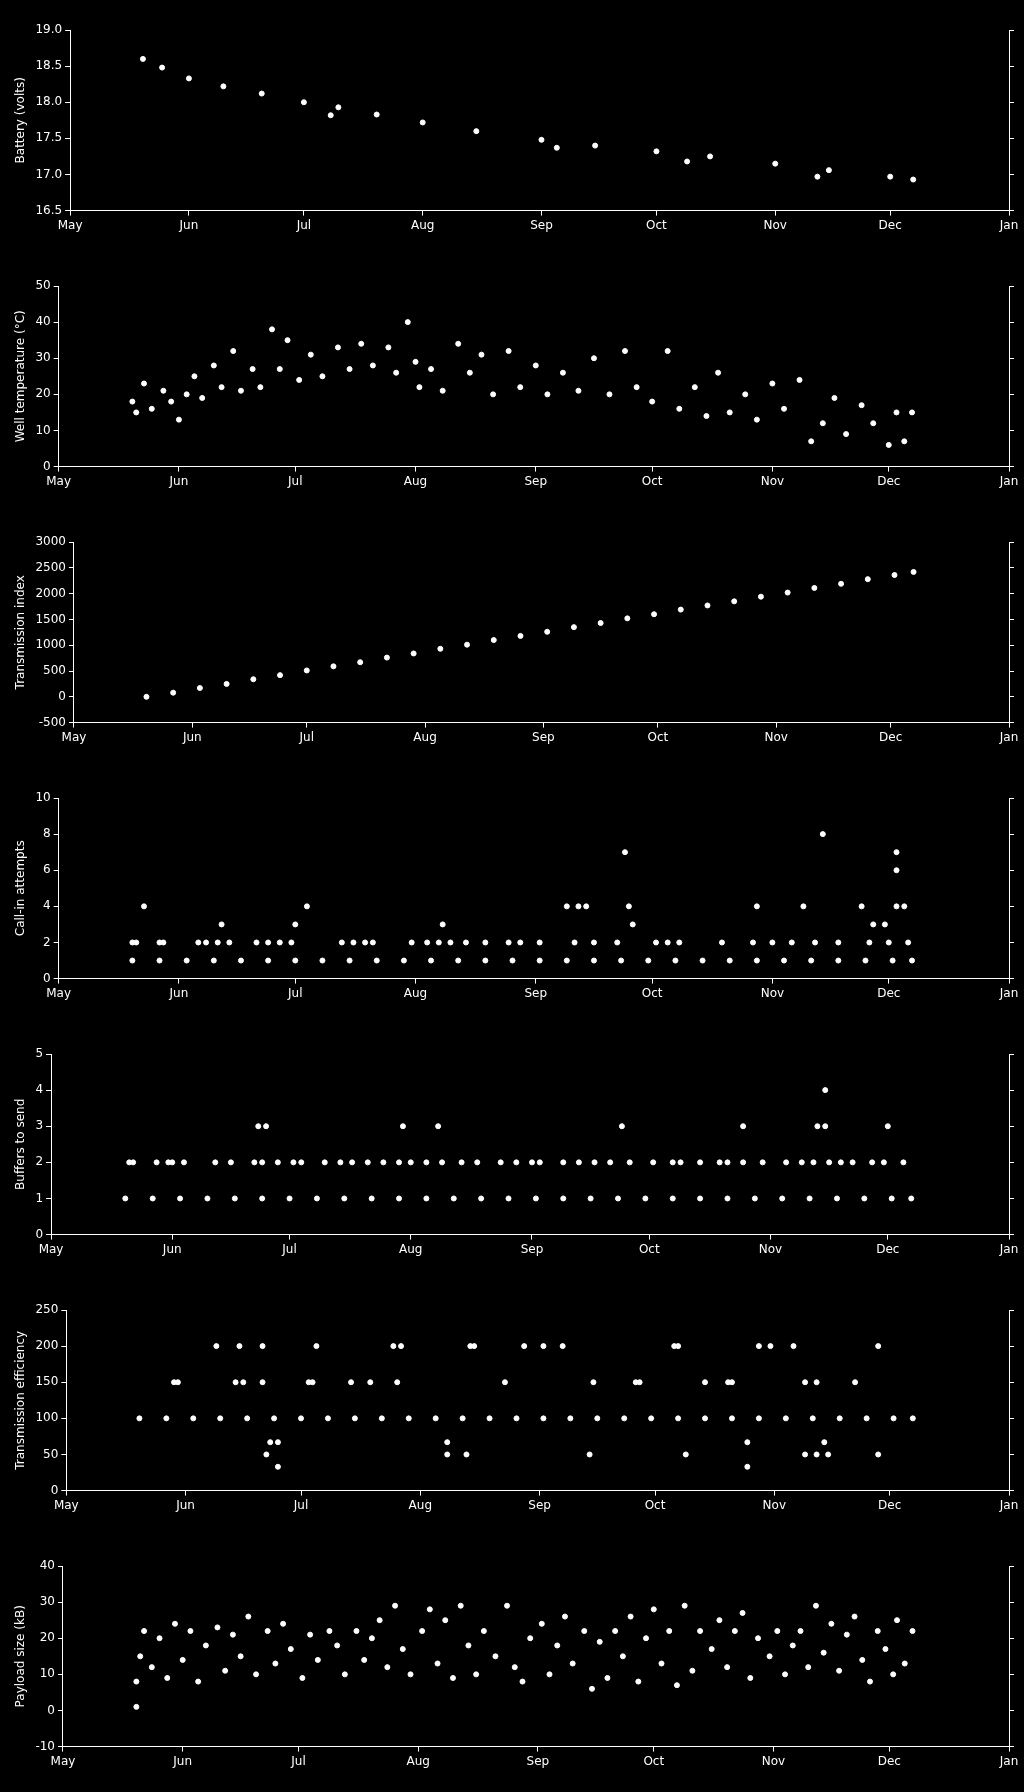 Image resolution: width=1024 pixels, height=1792 pixels. I want to click on y-tick-label: 1000, so click(50, 644).